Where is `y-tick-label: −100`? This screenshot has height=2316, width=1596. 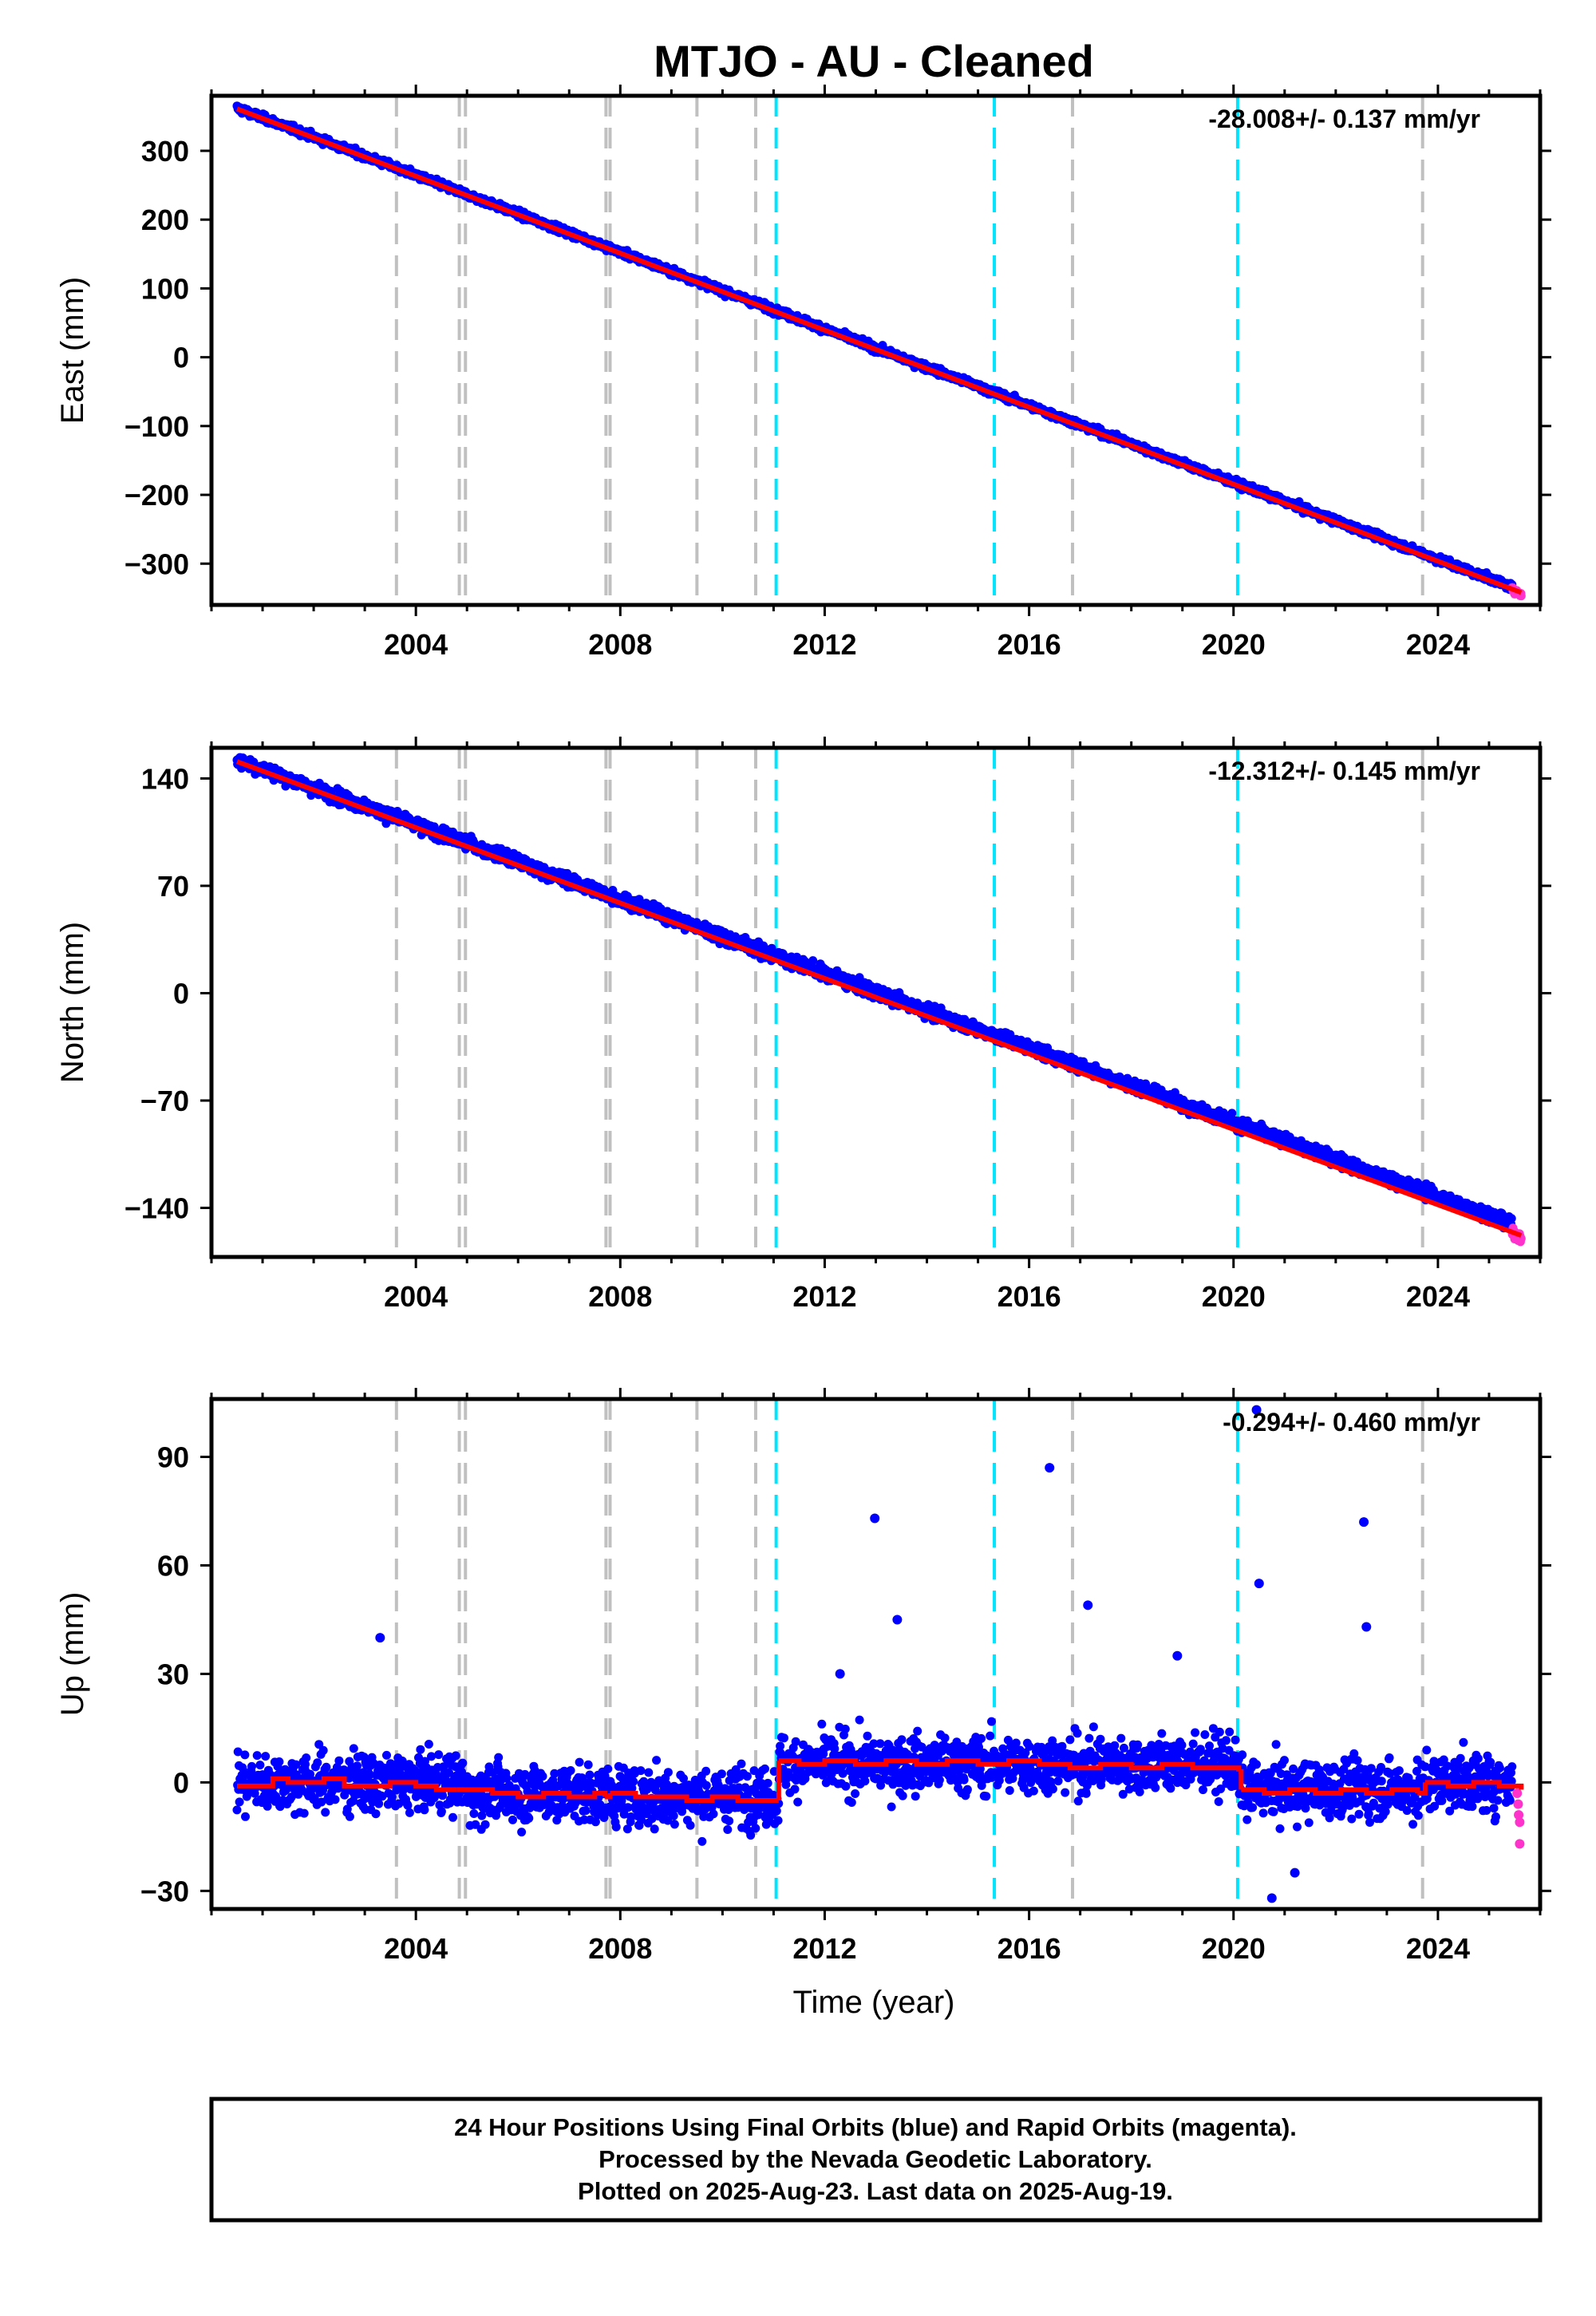
y-tick-label: −100 is located at coordinates (156, 427).